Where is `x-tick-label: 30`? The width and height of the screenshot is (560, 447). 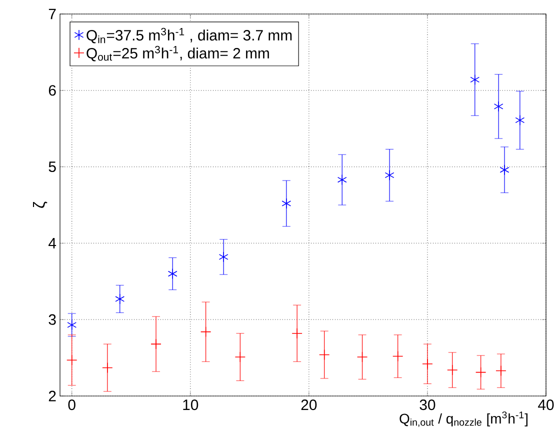
x-tick-label: 30 is located at coordinates (428, 405).